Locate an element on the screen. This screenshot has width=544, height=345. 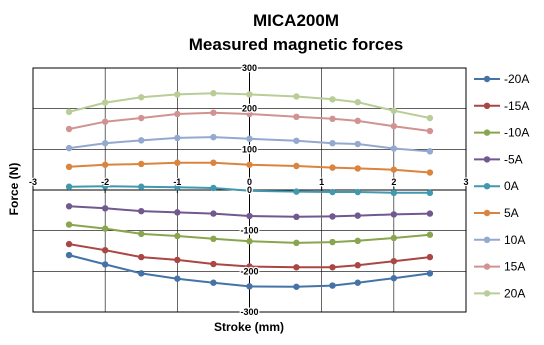
legend-item--15A: -15A is located at coordinates (501, 106).